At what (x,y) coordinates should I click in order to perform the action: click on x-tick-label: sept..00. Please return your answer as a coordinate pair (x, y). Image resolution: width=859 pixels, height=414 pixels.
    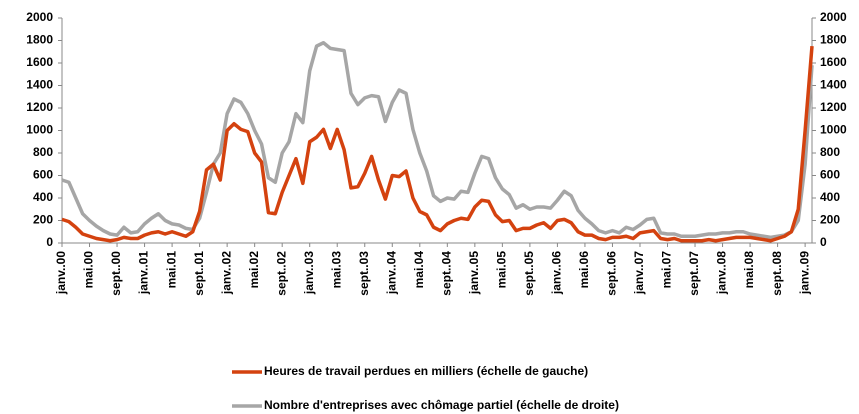
    Looking at the image, I should click on (116, 273).